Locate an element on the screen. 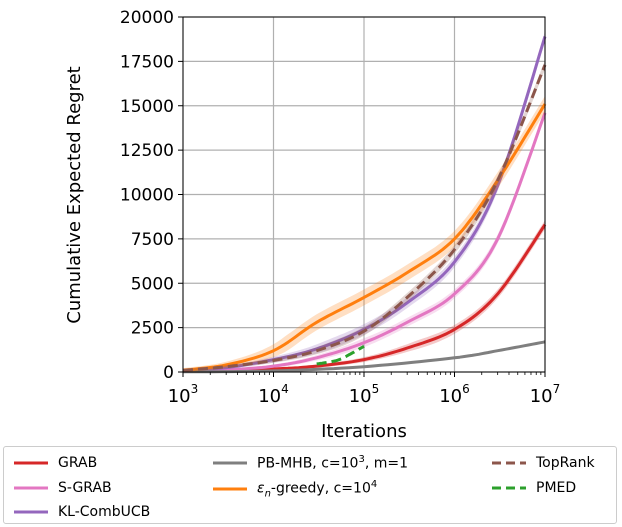 This screenshot has height=527, width=622. legend-item-s-grab: S-GRAB is located at coordinates (62, 488).